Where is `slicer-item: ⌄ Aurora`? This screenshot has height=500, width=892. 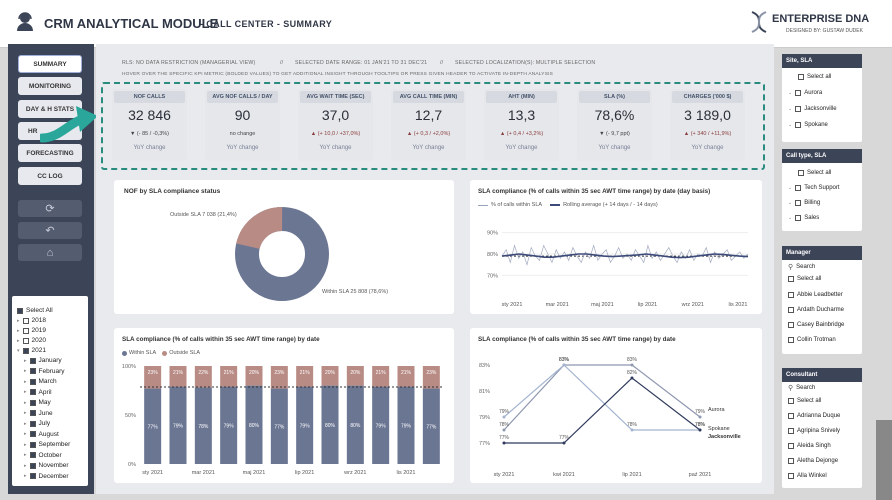
slicer-item: ⌄ Aurora is located at coordinates (805, 93).